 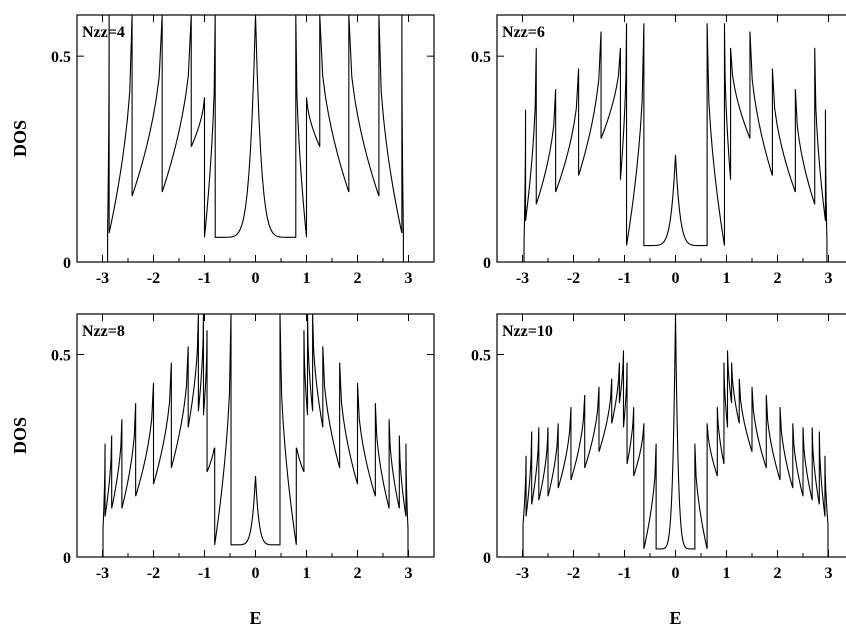 I want to click on panel-label: Nzz=6, so click(x=523, y=32).